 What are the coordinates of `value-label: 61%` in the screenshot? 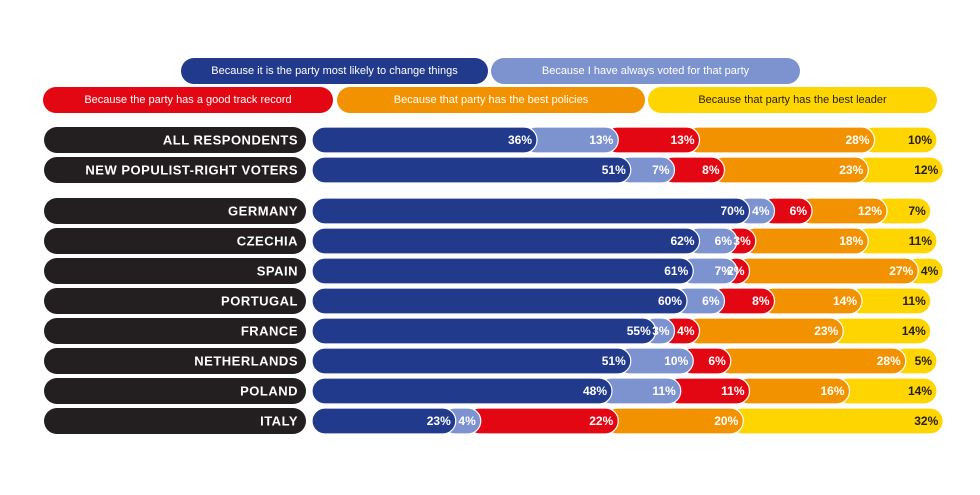 It's located at (676, 271).